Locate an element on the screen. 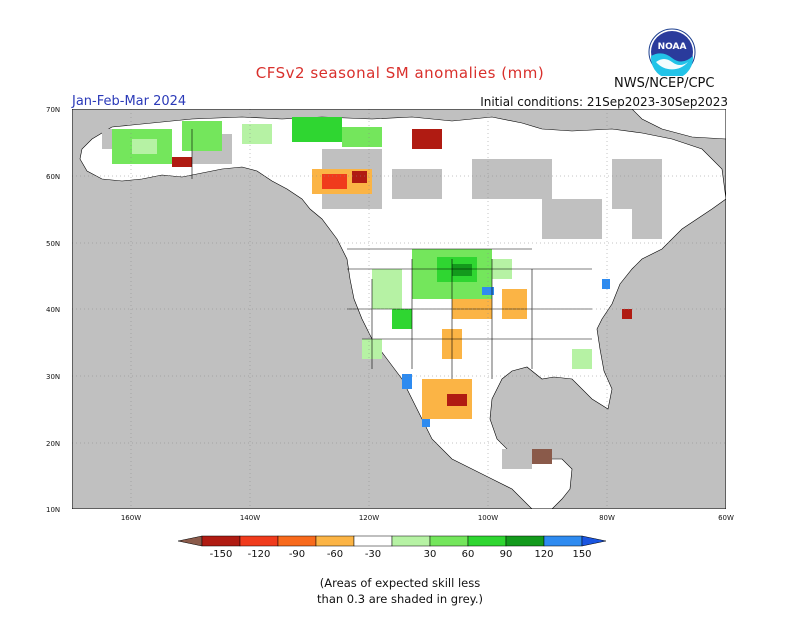 The height and width of the screenshot is (618, 800). footnote-line-2: than 0.3 are shaded in grey.) is located at coordinates (400, 599).